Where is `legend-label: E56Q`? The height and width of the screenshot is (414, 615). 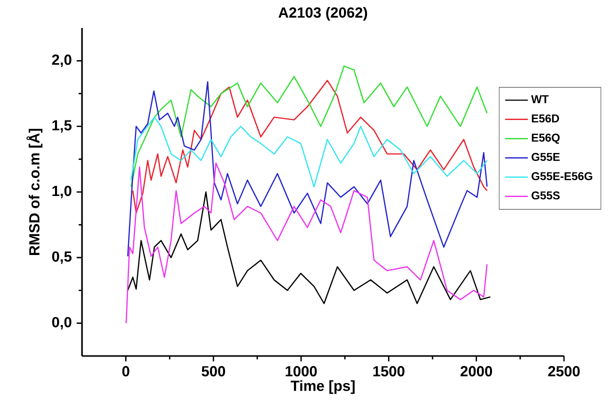
legend-label: E56Q is located at coordinates (546, 139).